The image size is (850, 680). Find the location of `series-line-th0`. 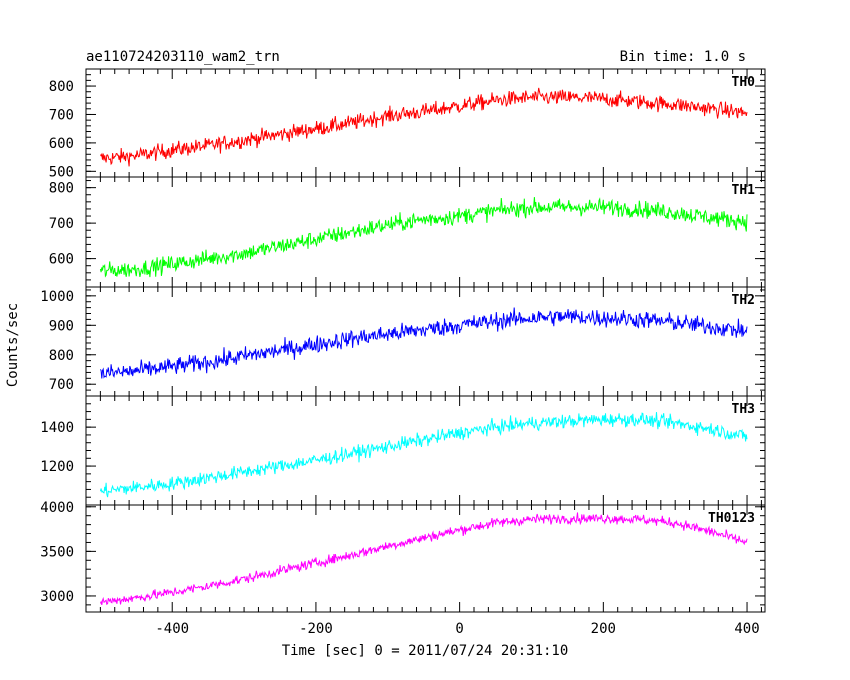

series-line-th0 is located at coordinates (423, 127).